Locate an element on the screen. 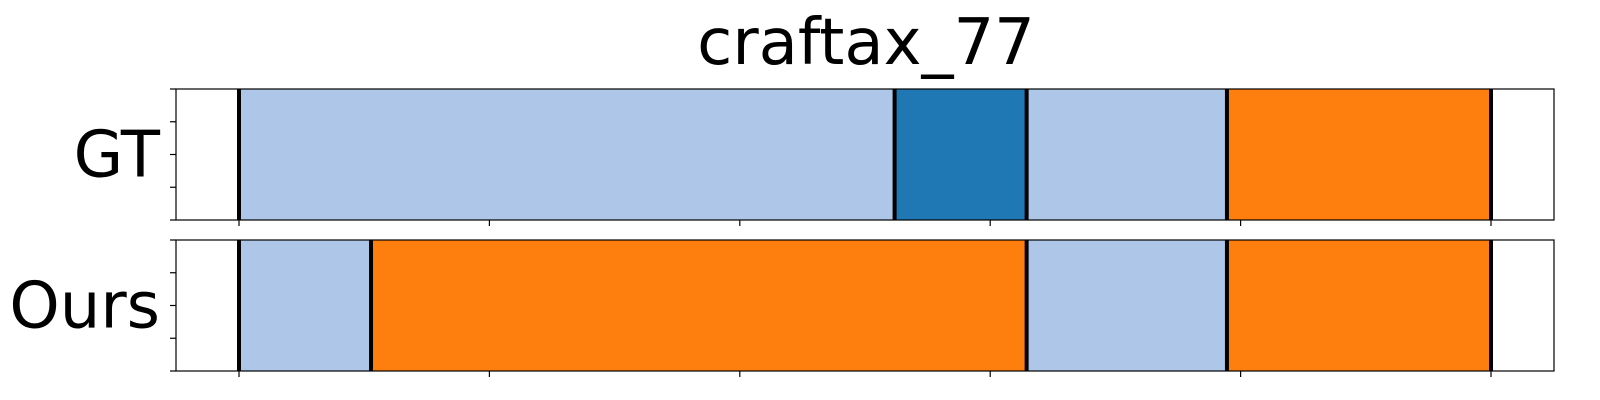  chart-title: craftax_77 is located at coordinates (866, 43).